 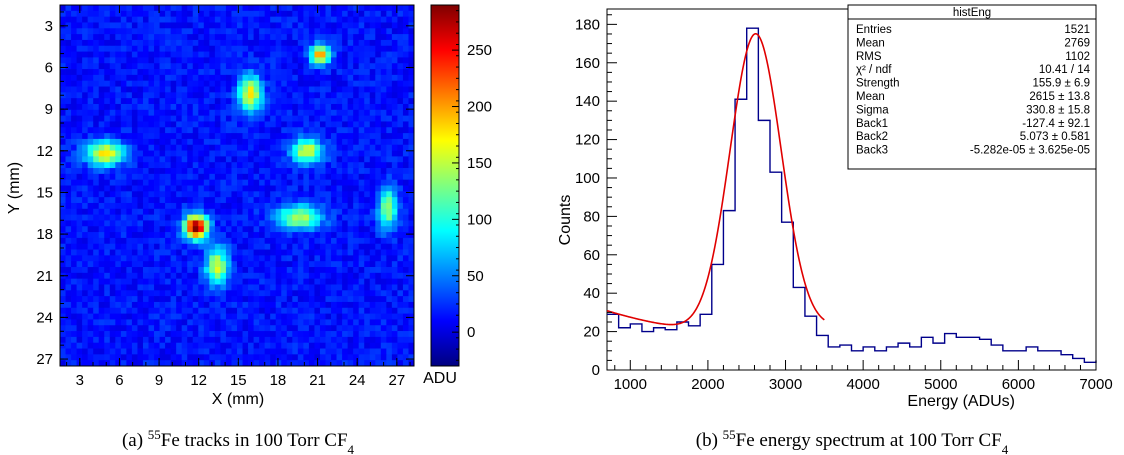 I want to click on caption-b: (b) 55Fe energy spectrum at 100 Torr CF4, so click(x=852, y=441).